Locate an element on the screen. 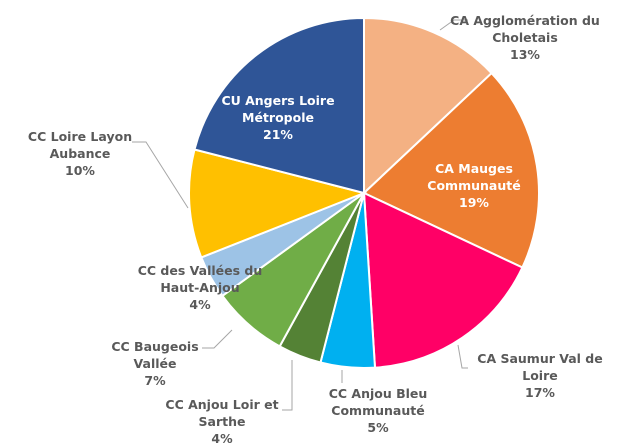 This screenshot has height=448, width=617. slice-label: CC Loire Layon Aubance 10% is located at coordinates (80, 153).